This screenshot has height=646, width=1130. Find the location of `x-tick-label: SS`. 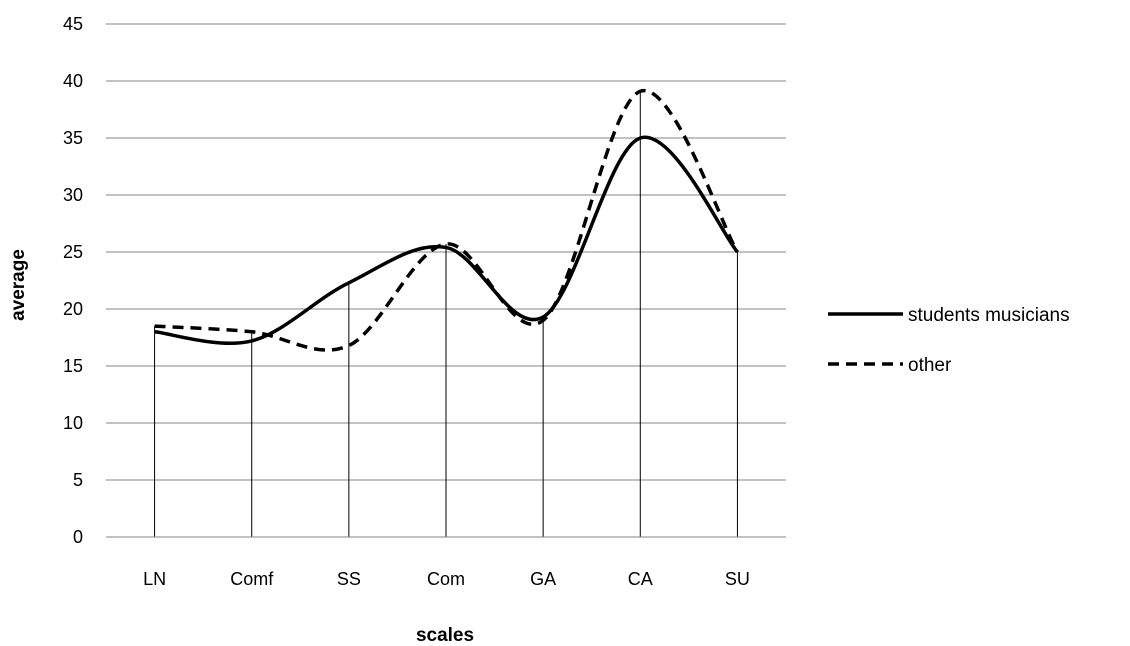

x-tick-label: SS is located at coordinates (349, 579).